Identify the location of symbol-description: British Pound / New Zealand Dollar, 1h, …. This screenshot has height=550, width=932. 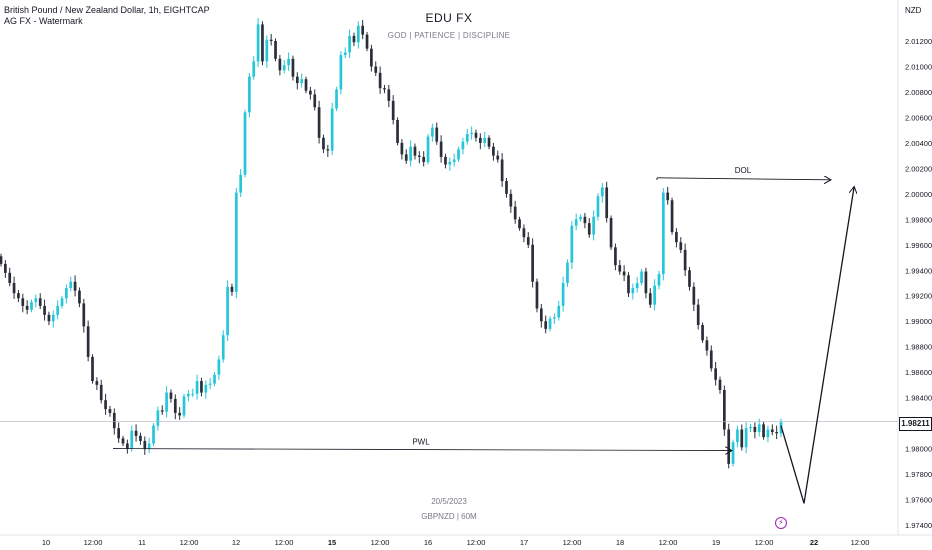
(107, 10).